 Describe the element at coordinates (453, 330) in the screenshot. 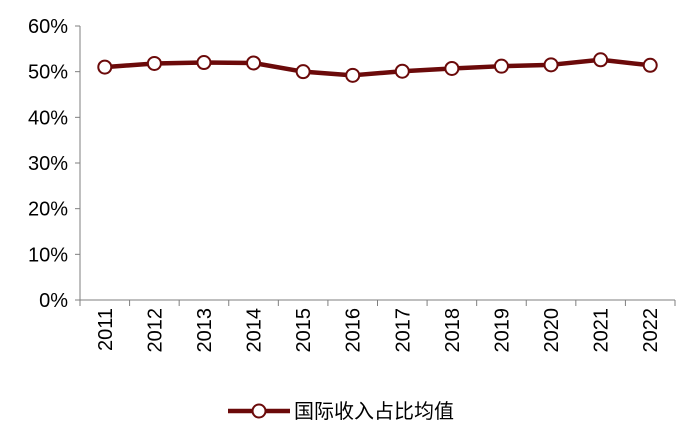

I see `x-tick-label: 2018` at that location.